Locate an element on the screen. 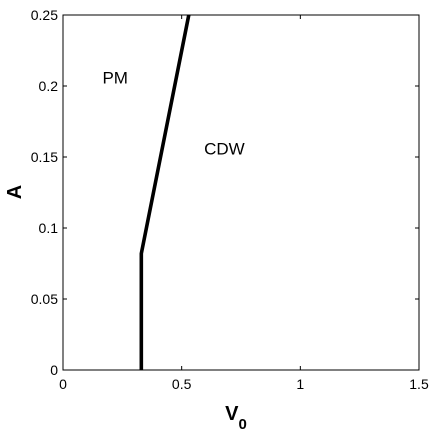 This screenshot has width=436, height=439. x-axis-label-subscript: 0 is located at coordinates (243, 424).